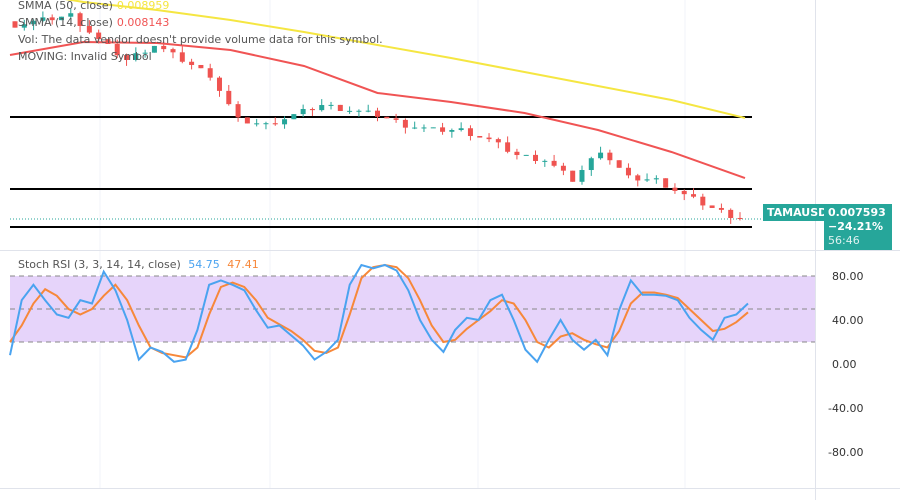 The height and width of the screenshot is (500, 900). What do you see at coordinates (94, 6) in the screenshot?
I see `smma50-legend: SMMA (50, close) 0.008959` at bounding box center [94, 6].